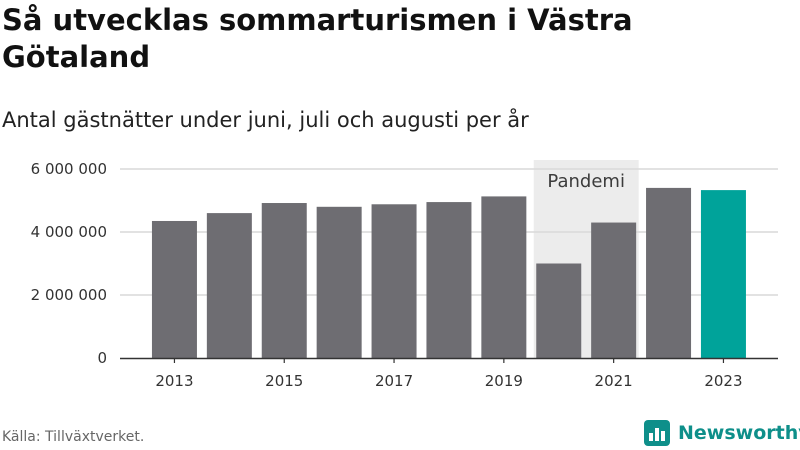 The image size is (800, 450). Describe the element at coordinates (586, 181) in the screenshot. I see `annotation-label: Pandemi` at that location.